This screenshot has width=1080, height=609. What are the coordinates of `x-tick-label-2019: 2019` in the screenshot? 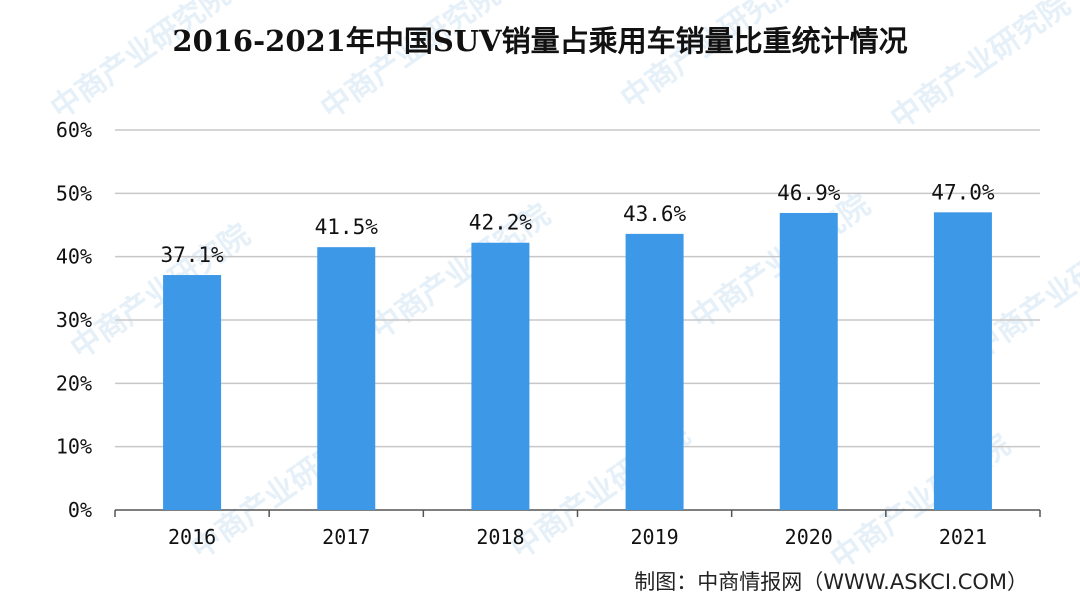 It's located at (654, 537).